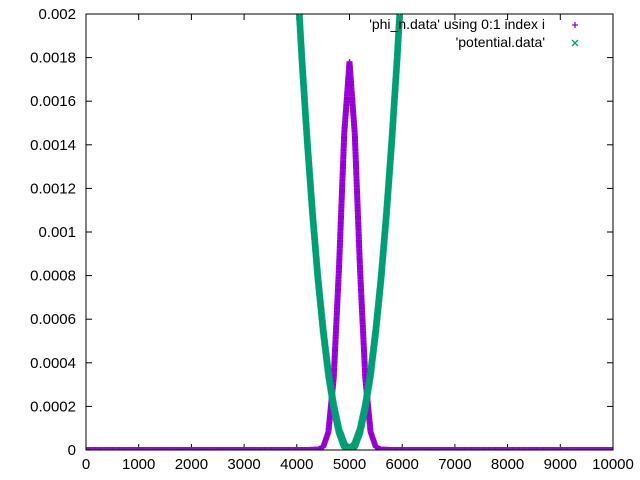 This screenshot has height=480, width=640. What do you see at coordinates (57, 14) in the screenshot?
I see `y-tick-label: 0.002` at bounding box center [57, 14].